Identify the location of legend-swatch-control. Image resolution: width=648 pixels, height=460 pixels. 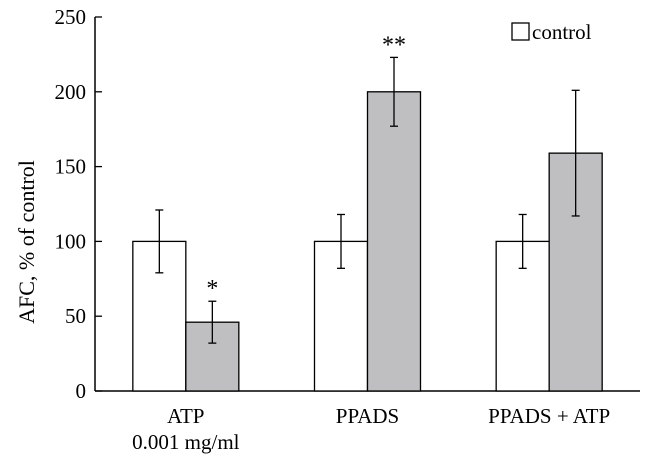
(520, 31).